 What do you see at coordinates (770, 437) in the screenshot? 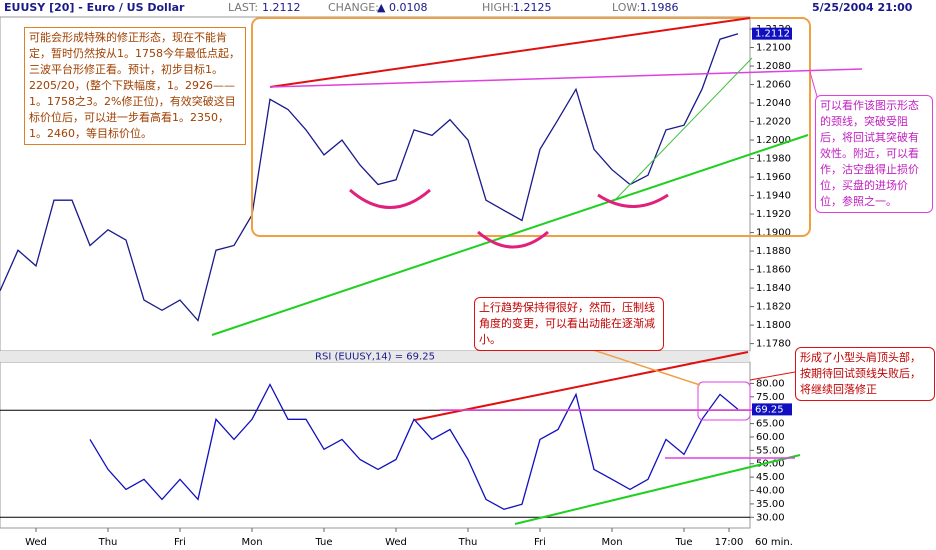
I see `y-tick-label: 60.00` at bounding box center [770, 437].